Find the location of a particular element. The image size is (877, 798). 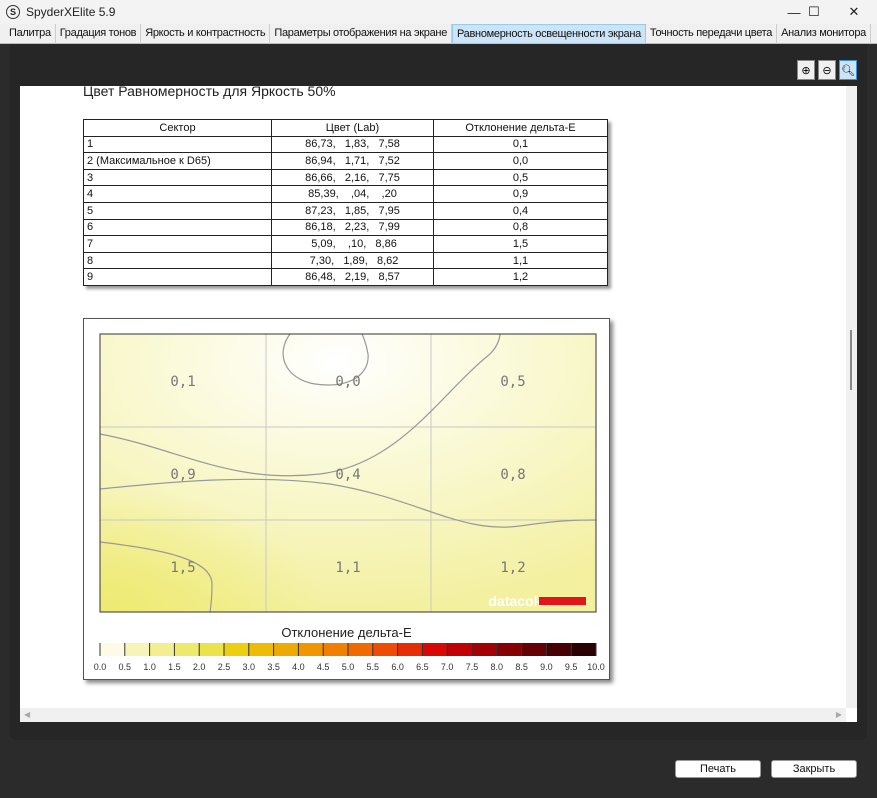

column-header: Сектор is located at coordinates (177, 128).